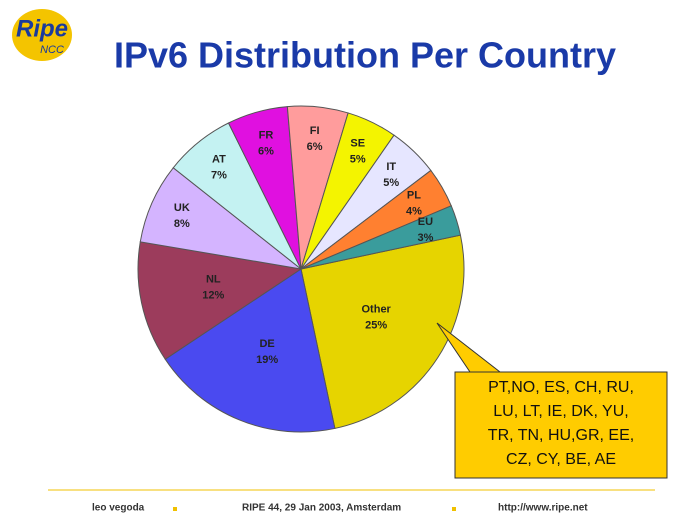  Describe the element at coordinates (42, 28) in the screenshot. I see `logo-main: Ripe` at that location.